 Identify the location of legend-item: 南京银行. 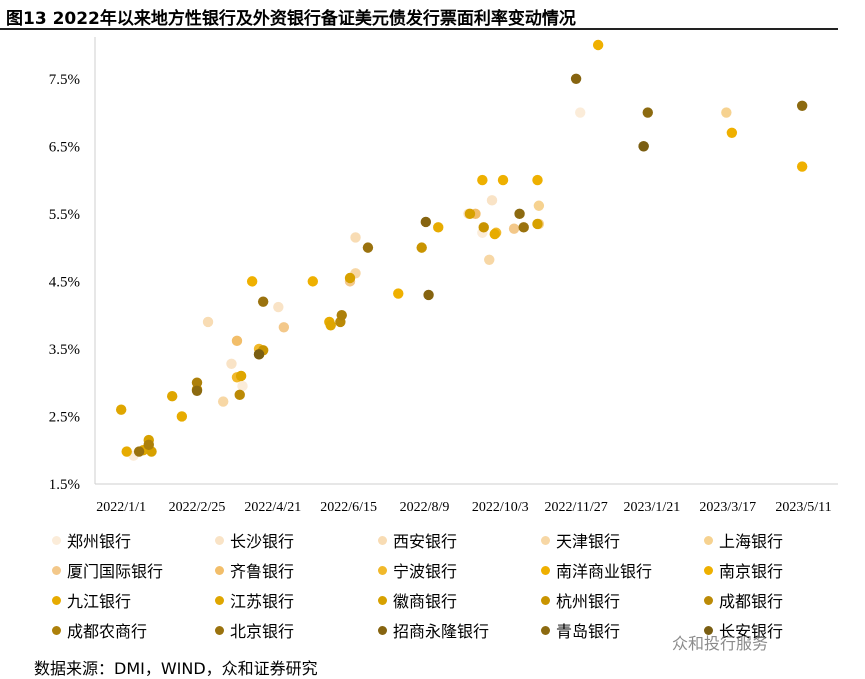
(743, 570).